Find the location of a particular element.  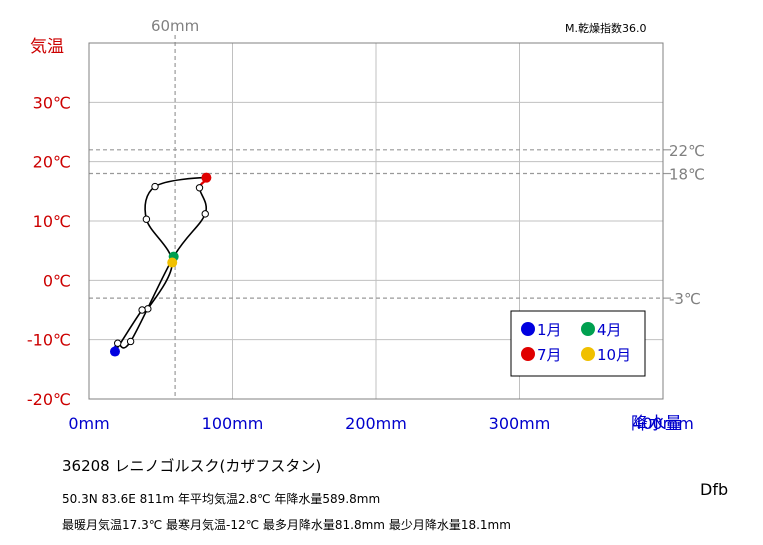

climate-curve is located at coordinates (161, 265).